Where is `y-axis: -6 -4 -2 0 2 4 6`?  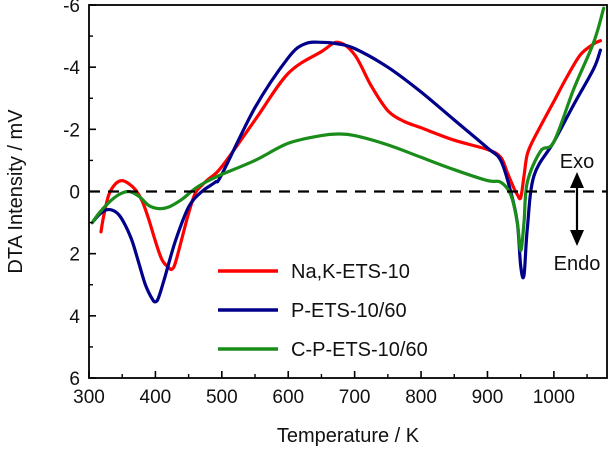 y-axis: -6 -4 -2 0 2 4 6 is located at coordinates (79, 195).